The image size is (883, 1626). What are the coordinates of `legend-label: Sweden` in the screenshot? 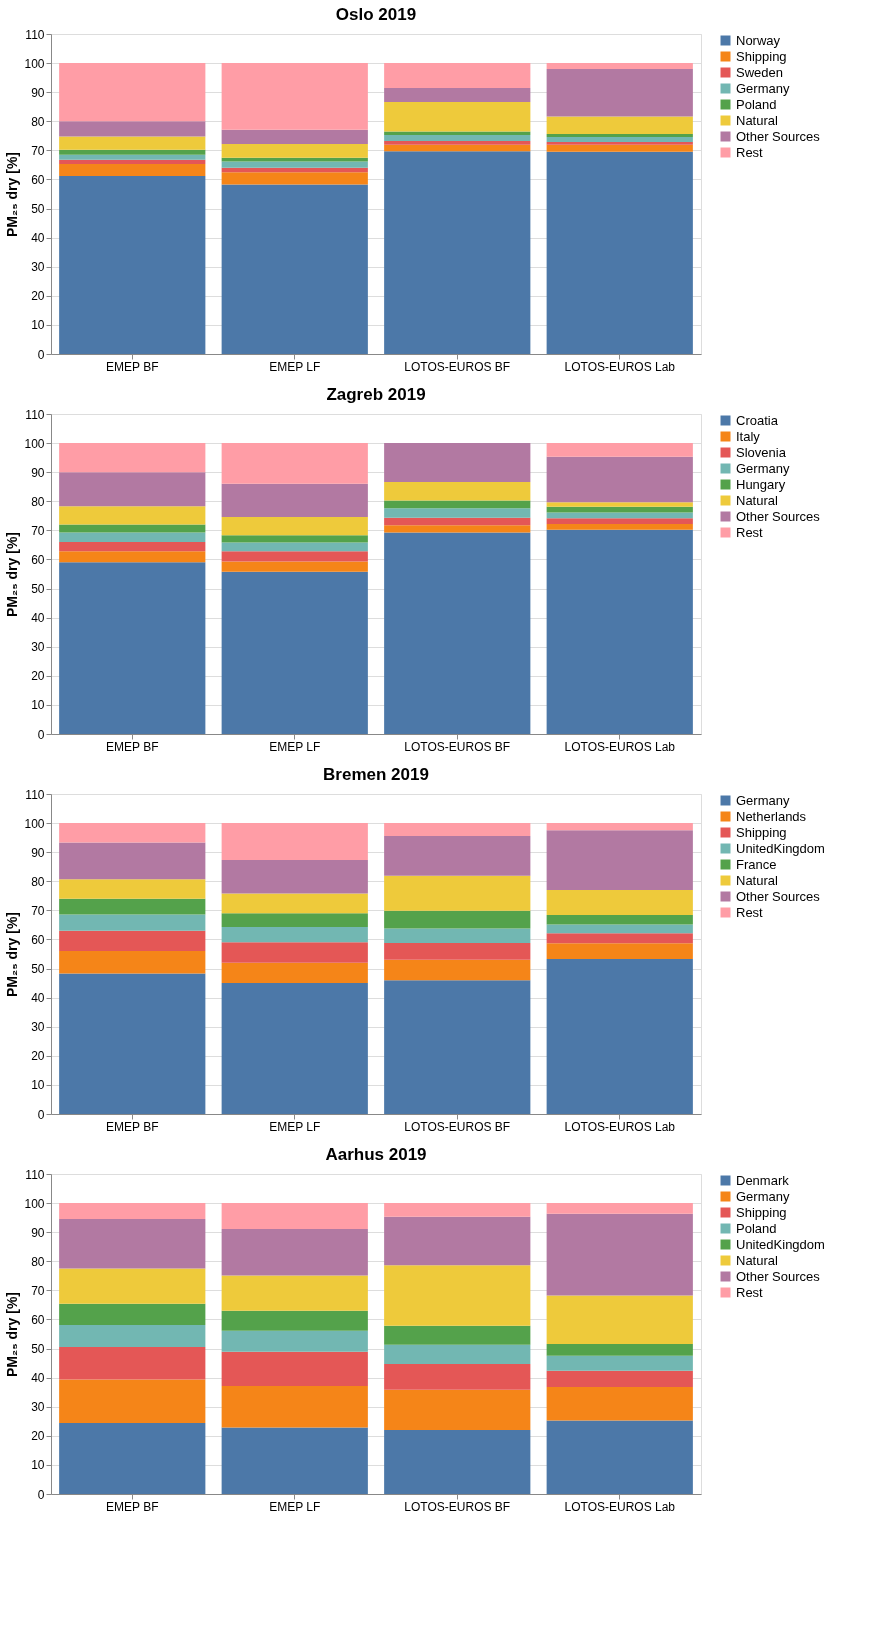 It's located at (759, 72).